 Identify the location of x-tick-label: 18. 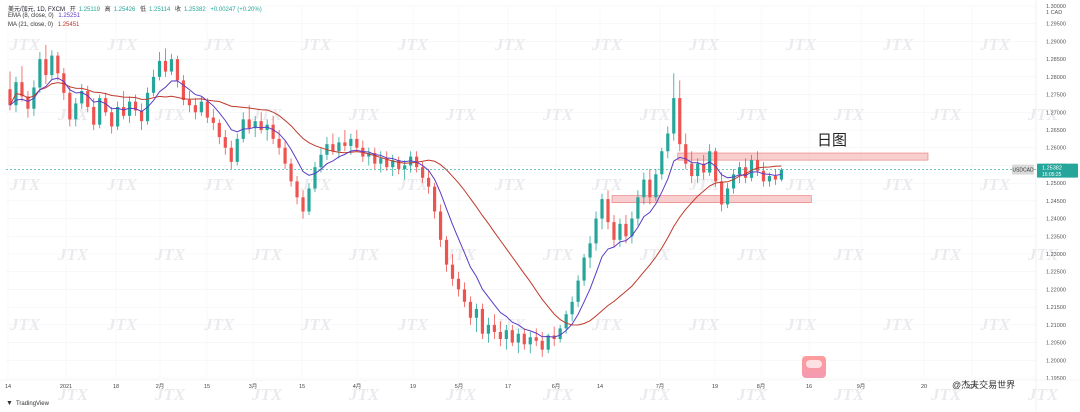
(116, 387).